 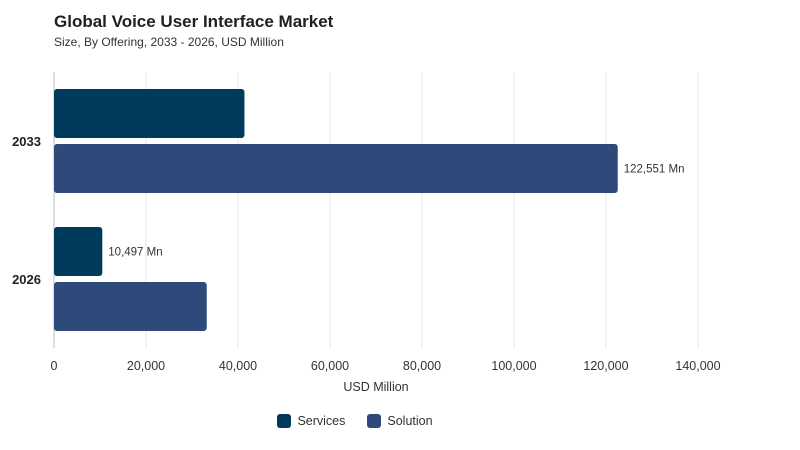 I want to click on x-axis-title: USD Million, so click(x=375, y=387).